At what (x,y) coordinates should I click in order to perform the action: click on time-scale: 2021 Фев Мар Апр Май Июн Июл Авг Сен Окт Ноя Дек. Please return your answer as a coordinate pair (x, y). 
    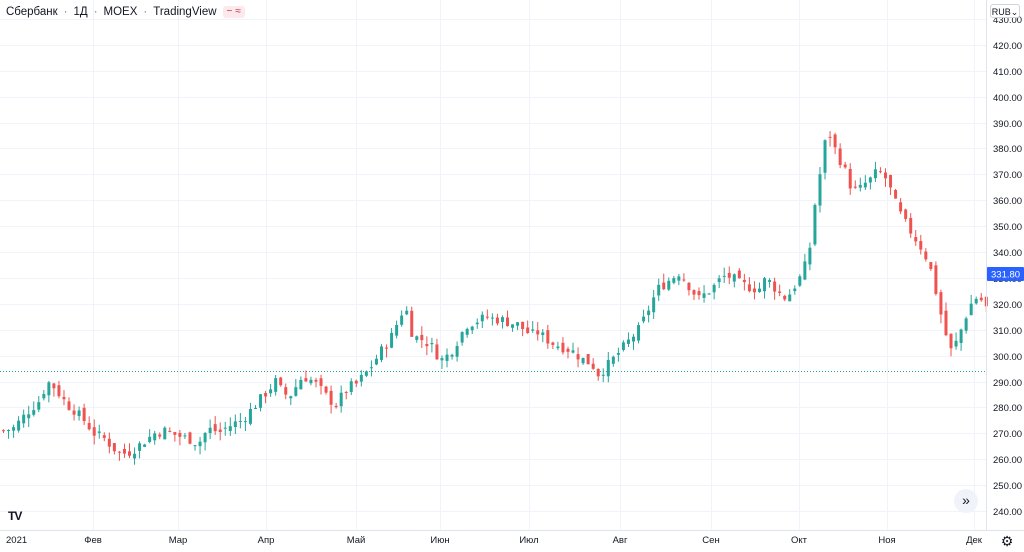
    Looking at the image, I should click on (512, 538).